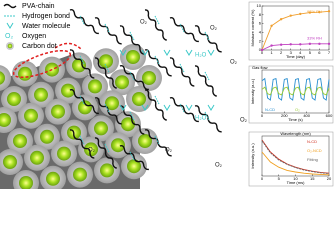 This screenshot has height=240, width=334. Describe the element at coordinates (295, 178) in the screenshot. I see `x-tick-label: 10` at that location.